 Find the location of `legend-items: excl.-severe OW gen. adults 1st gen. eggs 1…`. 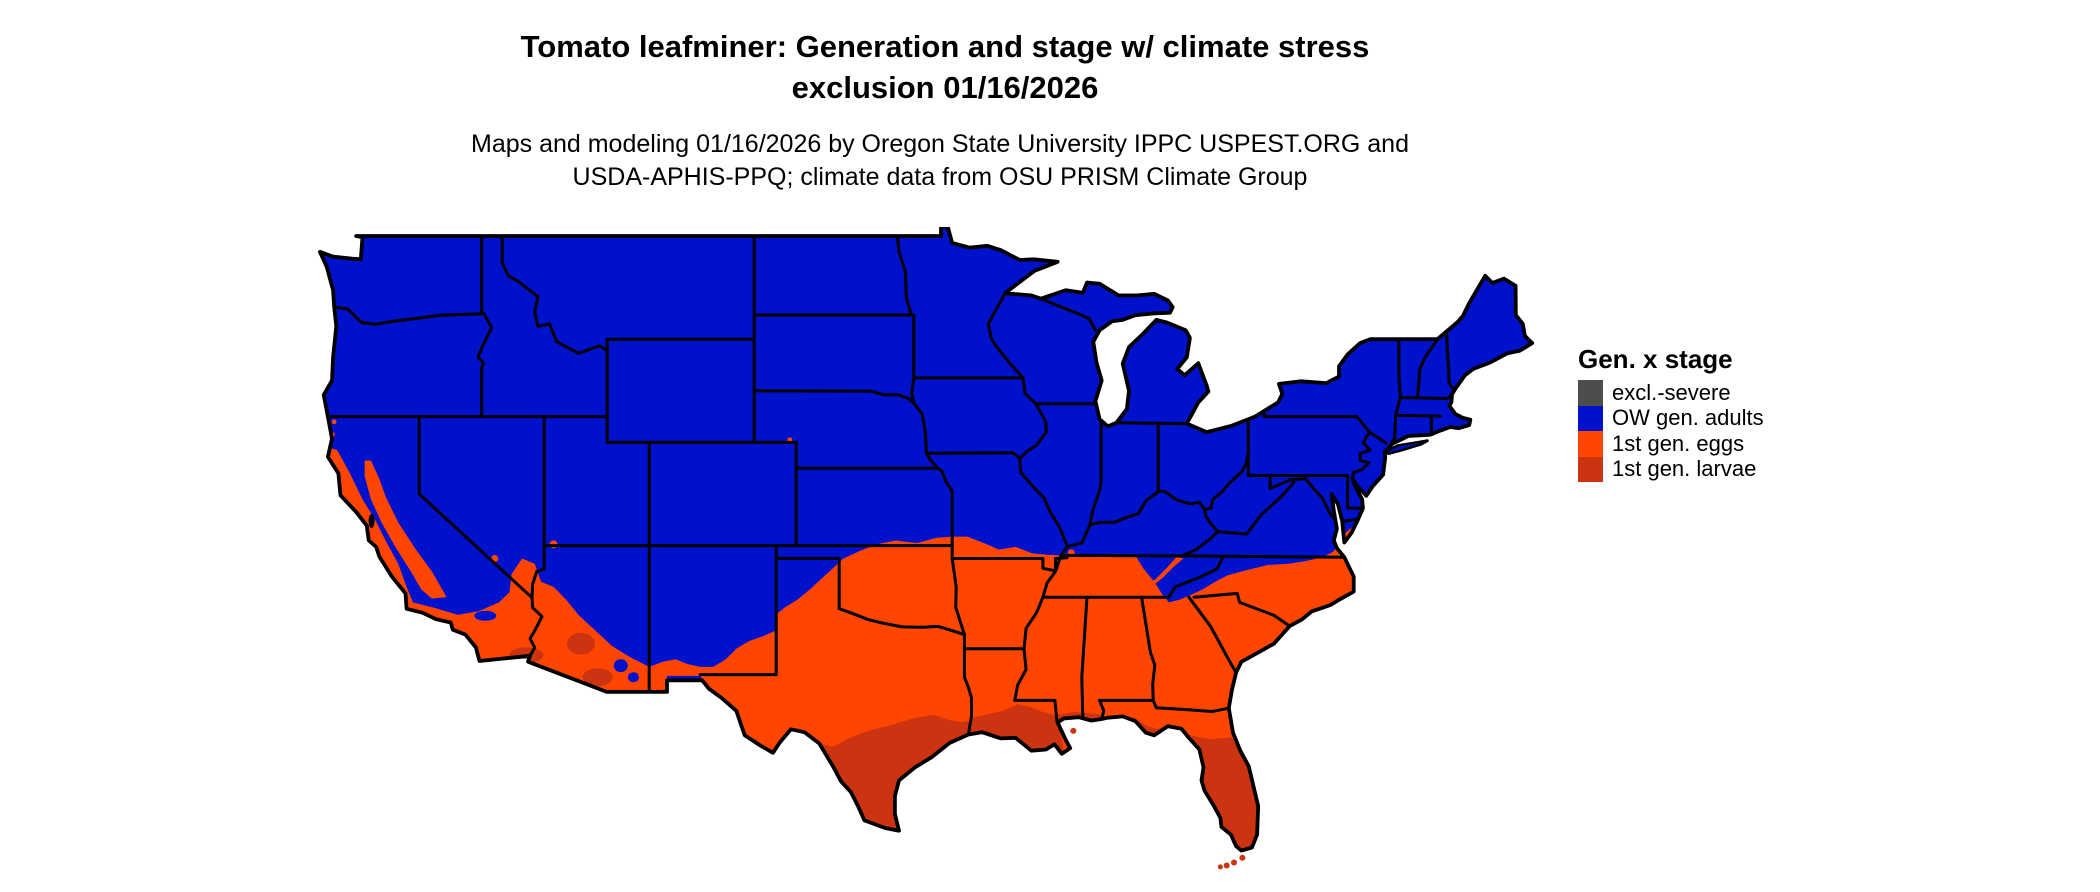

legend-items: excl.-severe OW gen. adults 1st gen. eggs 1… is located at coordinates (1671, 431).